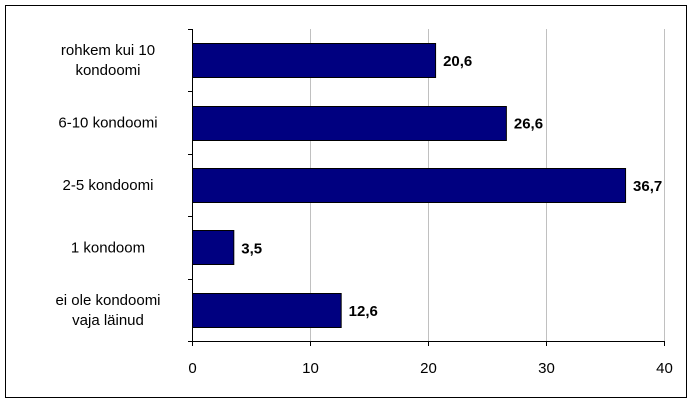 This screenshot has height=403, width=692. What do you see at coordinates (664, 368) in the screenshot?
I see `x-tick-label-4: 40` at bounding box center [664, 368].